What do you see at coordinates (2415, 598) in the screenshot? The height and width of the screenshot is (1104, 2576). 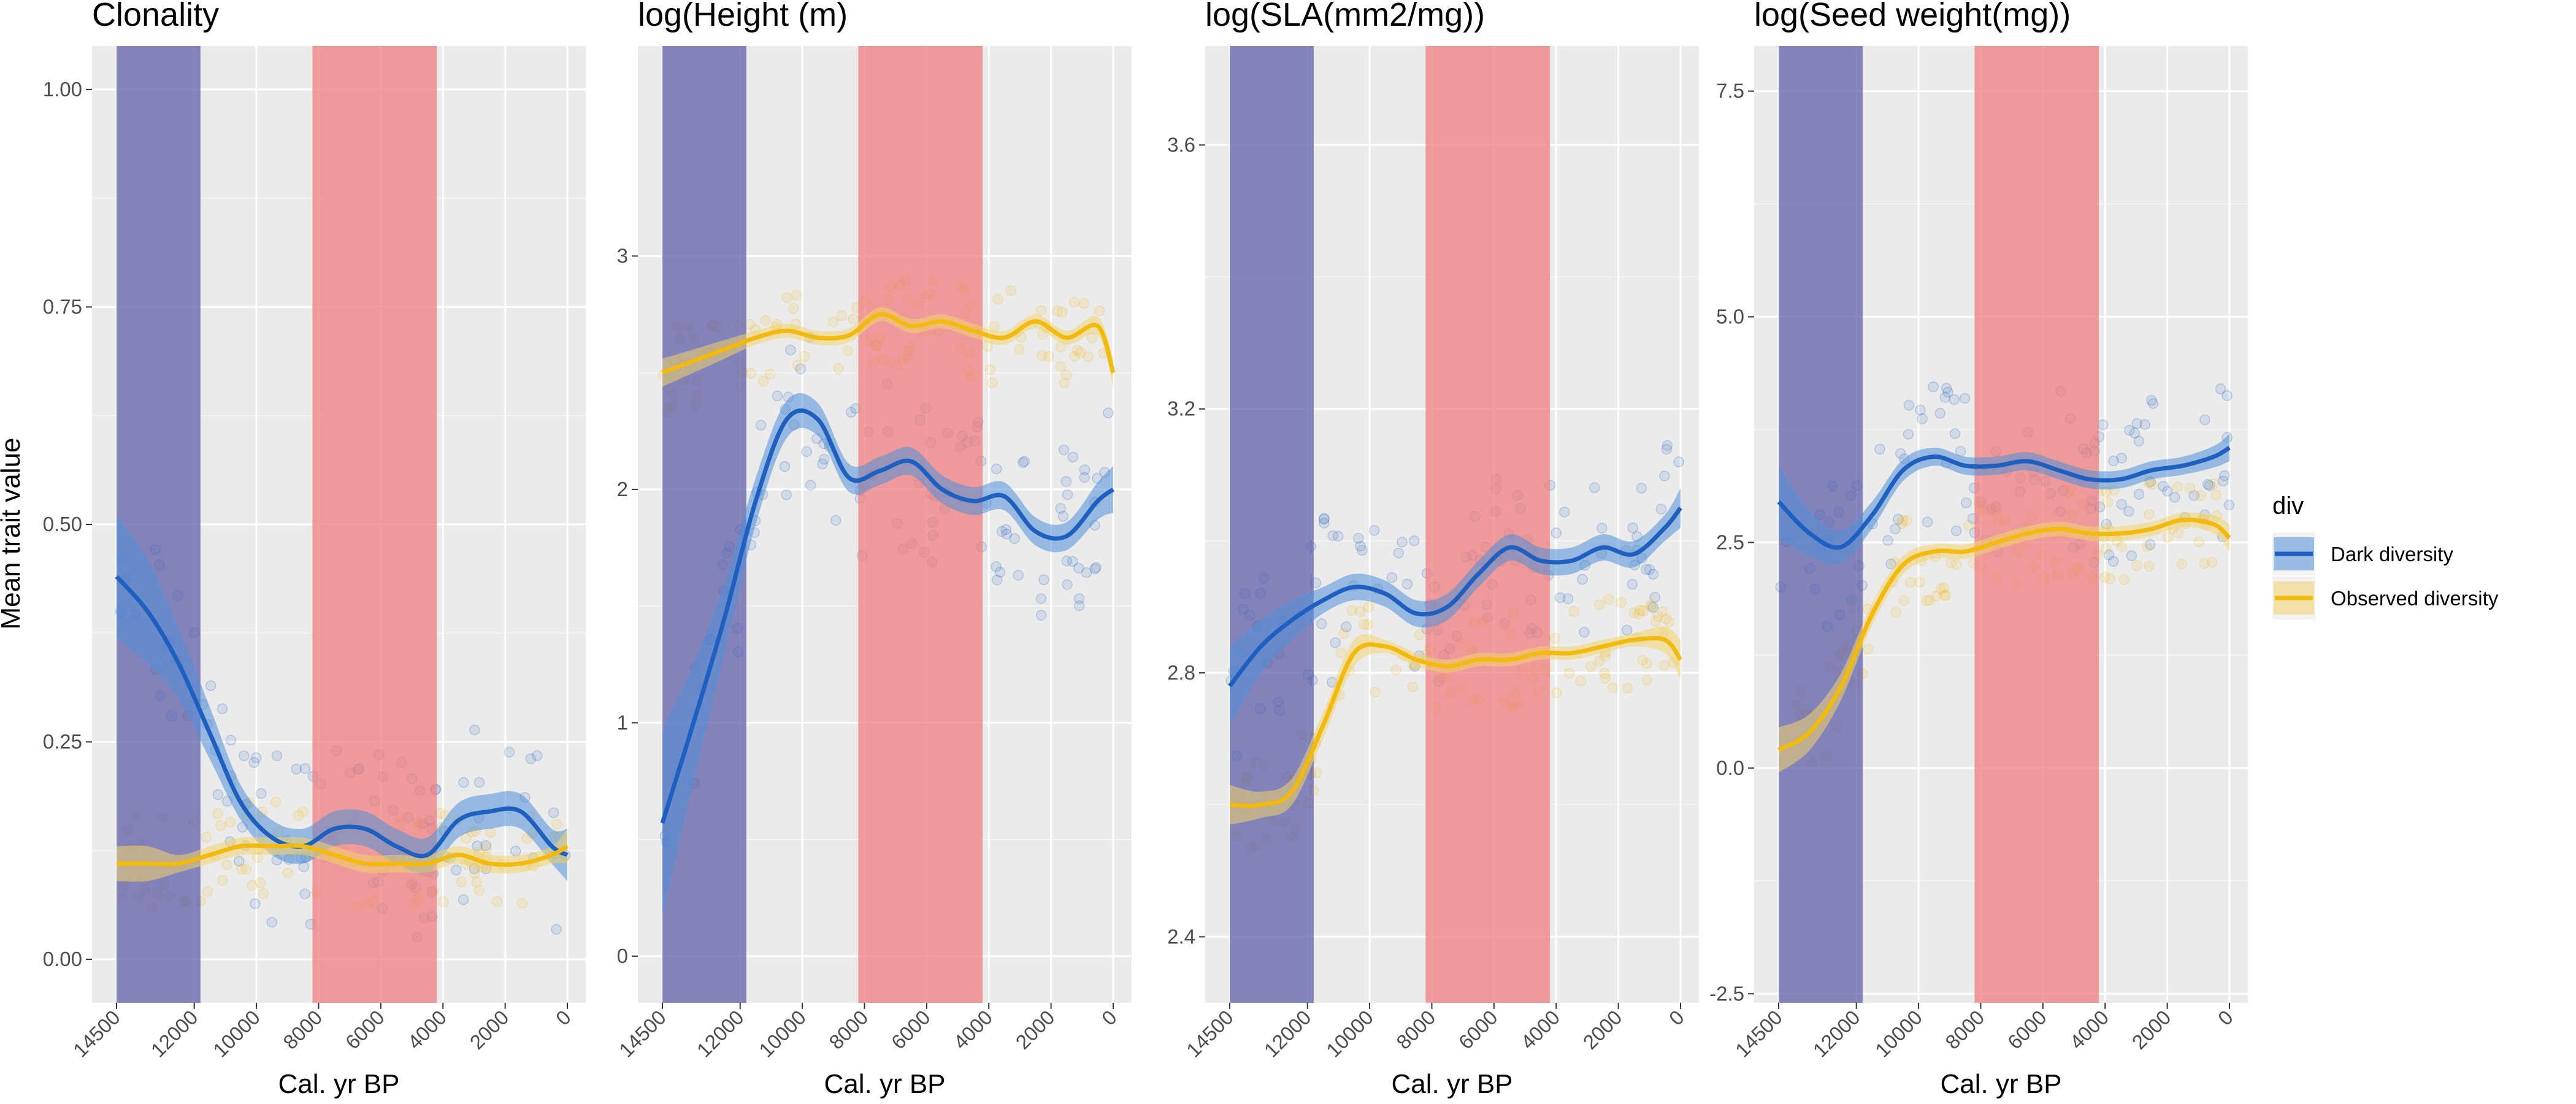 I see `legend-label: Observed diversity` at bounding box center [2415, 598].